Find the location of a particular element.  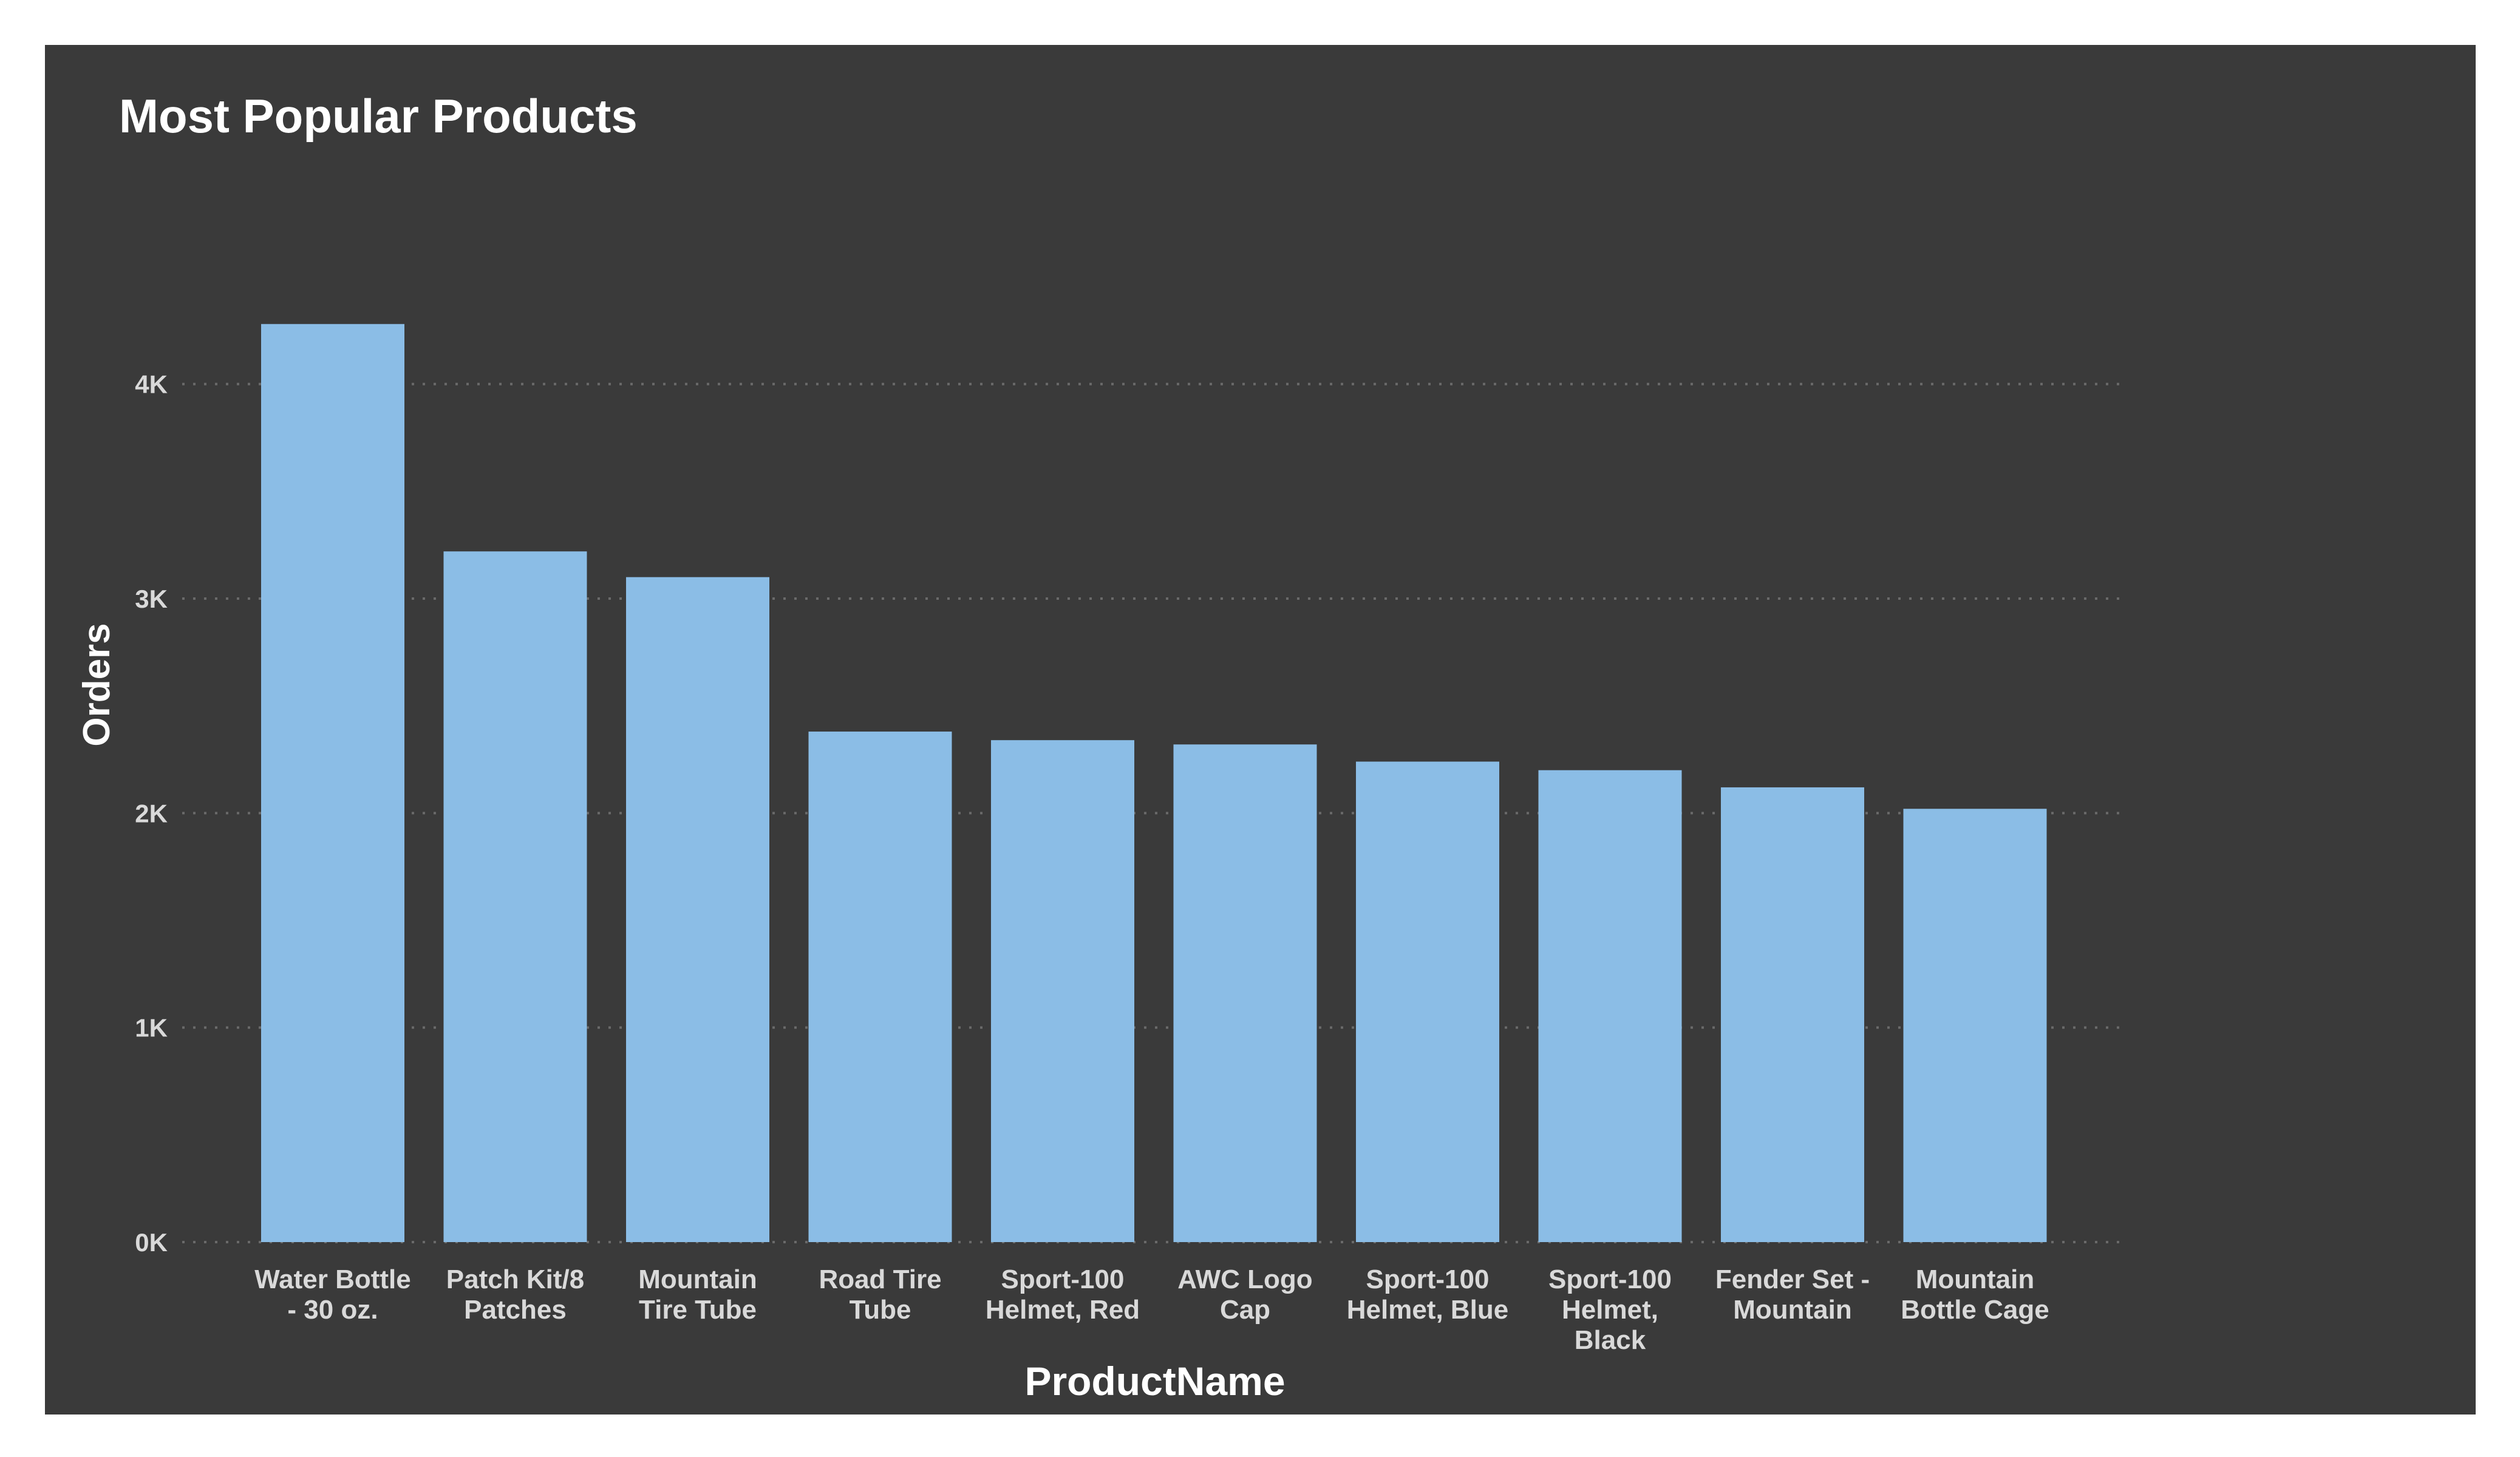

x-tick-label: Fender Set -Mountain is located at coordinates (1792, 1295).